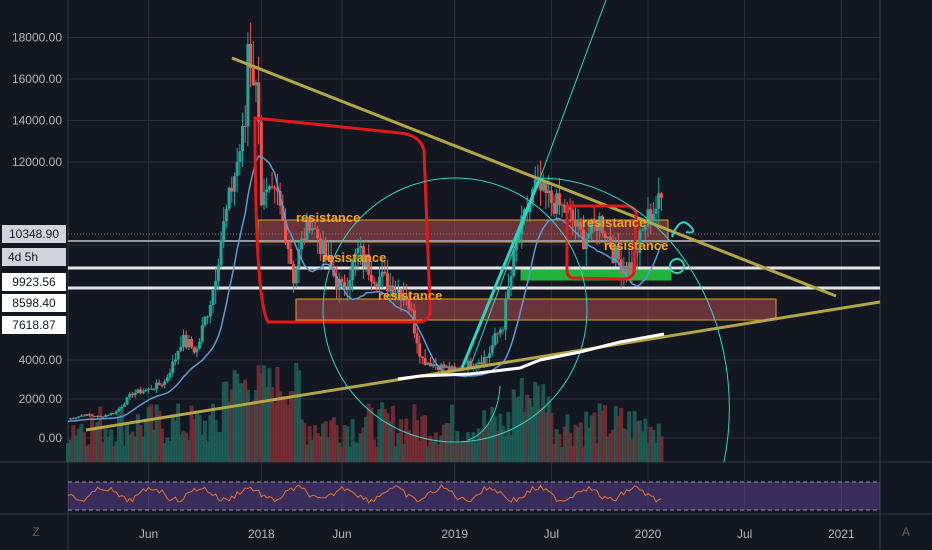 Image resolution: width=932 pixels, height=550 pixels. What do you see at coordinates (37, 1) in the screenshot?
I see `y-tick-label: 20000.00` at bounding box center [37, 1].